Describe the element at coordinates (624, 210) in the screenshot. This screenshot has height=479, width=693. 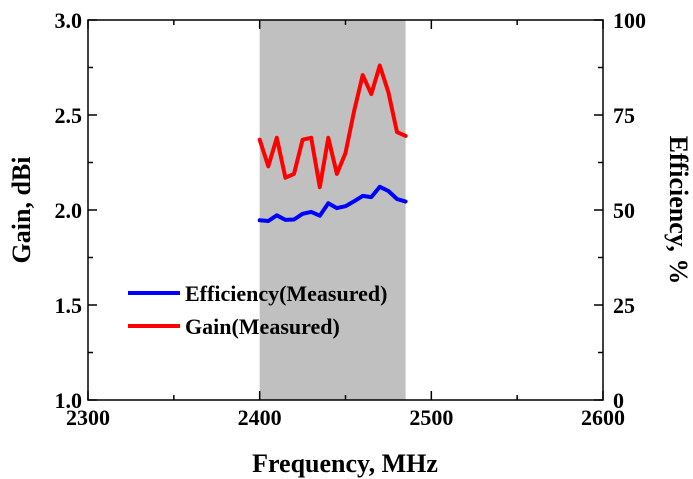
I see `y2-tick-label: 50` at that location.